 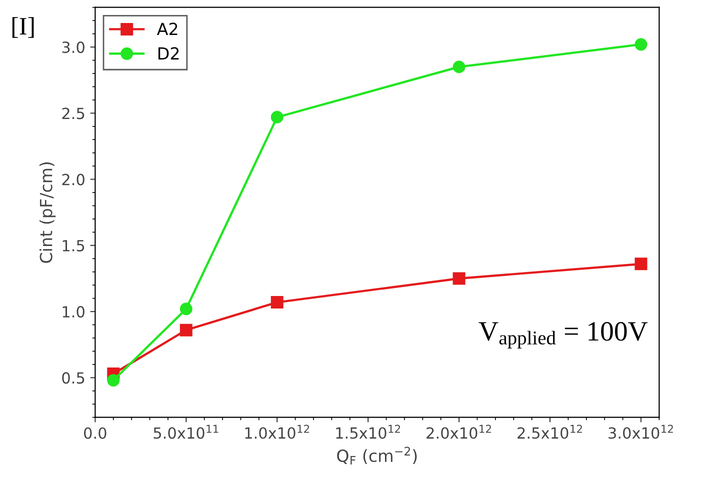 What do you see at coordinates (73, 312) in the screenshot?
I see `y-tick-label: 1.0` at bounding box center [73, 312].